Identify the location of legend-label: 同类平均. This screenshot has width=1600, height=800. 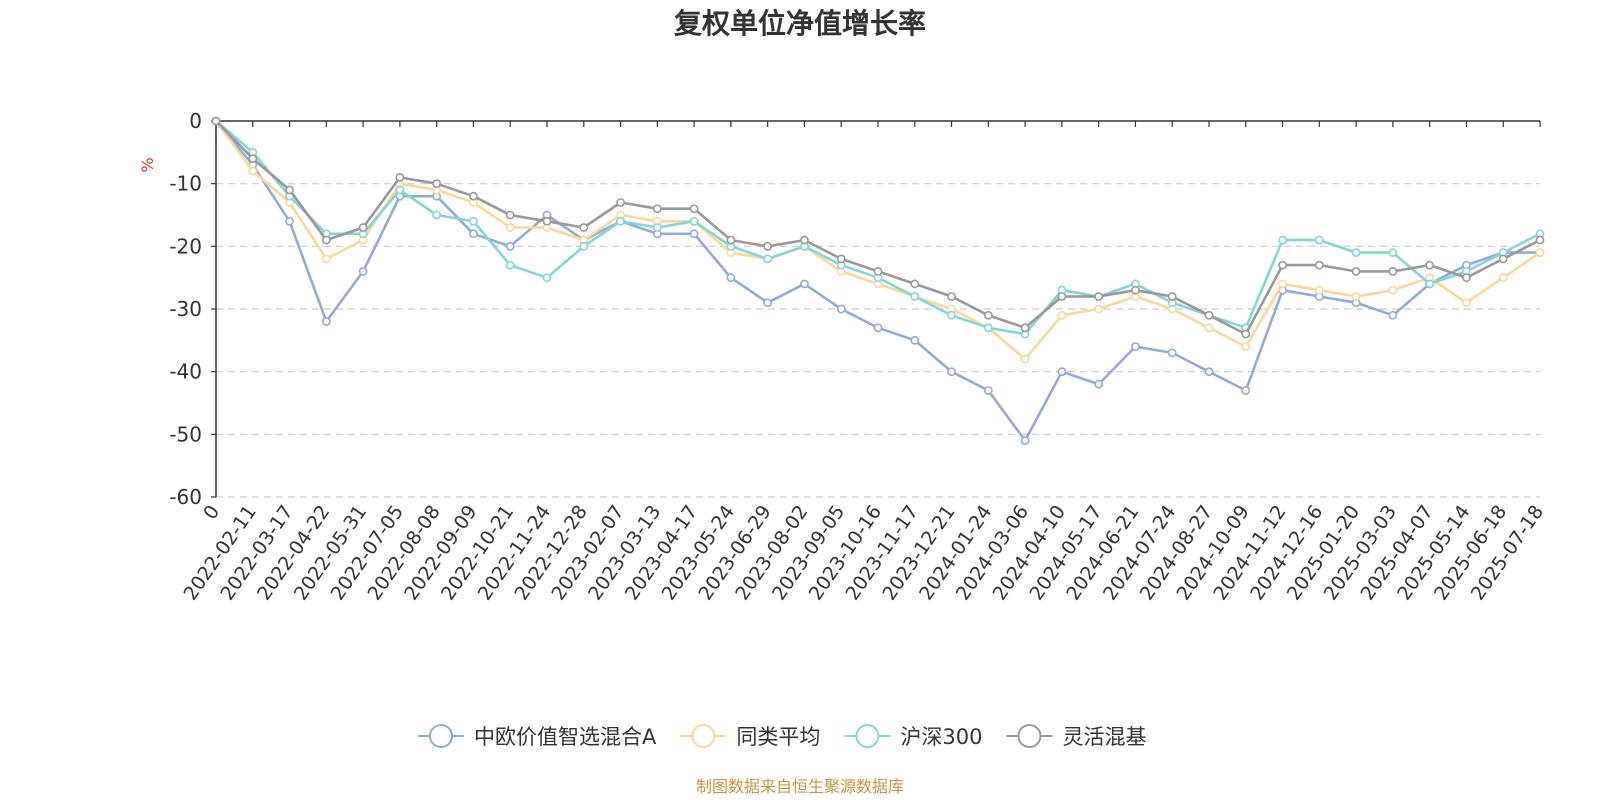
(778, 737).